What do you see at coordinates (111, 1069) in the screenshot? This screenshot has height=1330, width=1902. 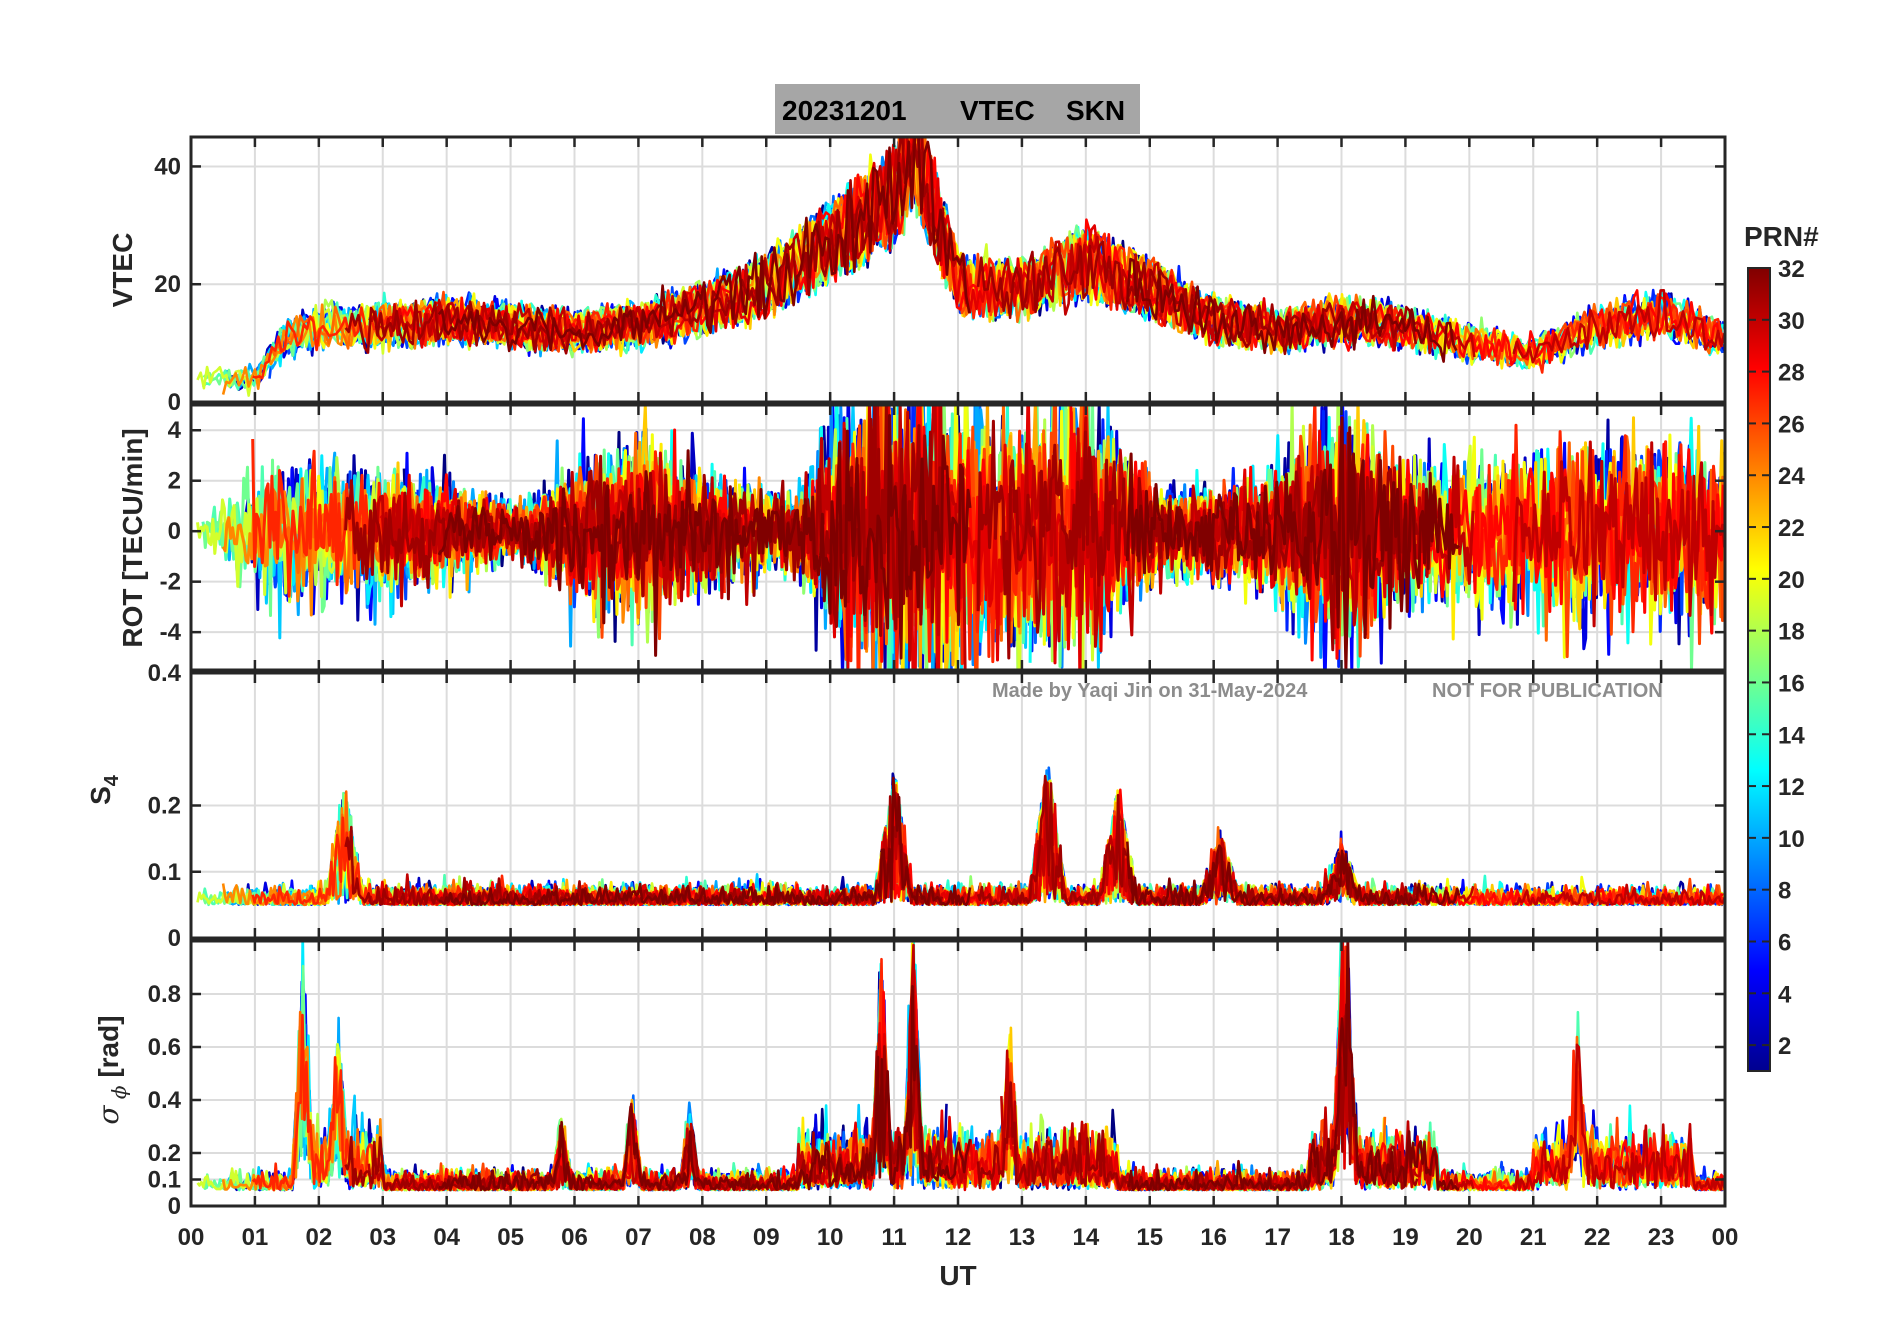 I see `sigma-phi-axis-title: σ ϕ [rad]` at bounding box center [111, 1069].